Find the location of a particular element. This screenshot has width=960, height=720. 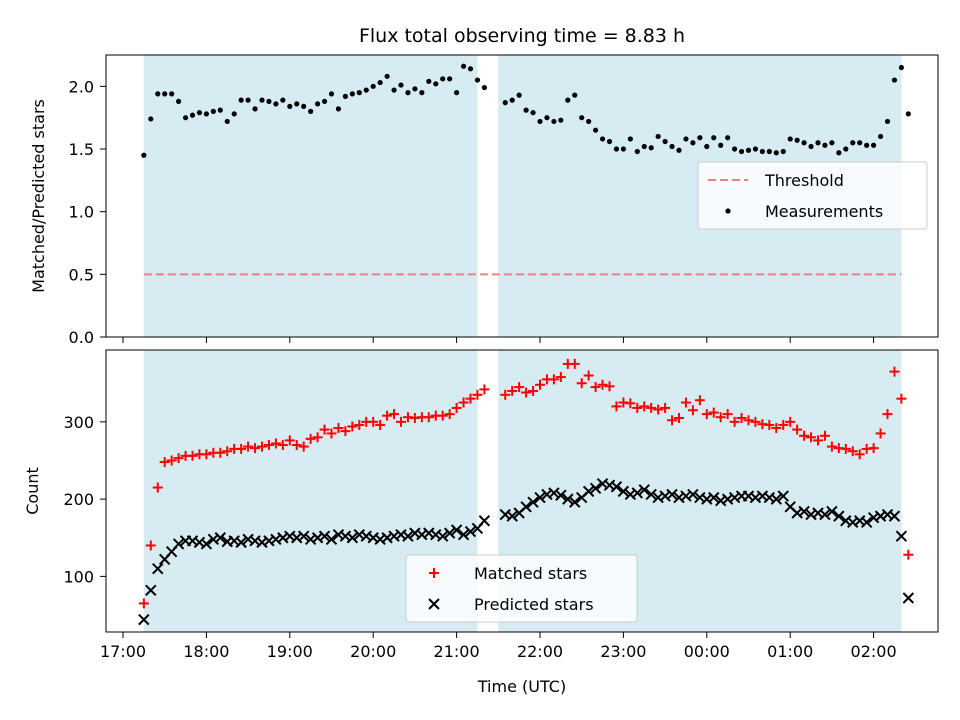

x-tick-label: 21:00 is located at coordinates (457, 651).